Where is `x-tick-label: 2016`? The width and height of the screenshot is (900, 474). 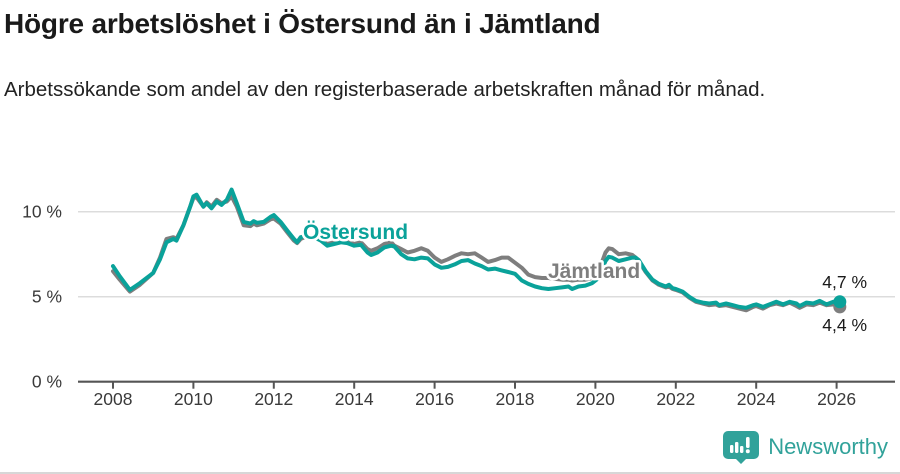
x-tick-label: 2016 is located at coordinates (434, 399).